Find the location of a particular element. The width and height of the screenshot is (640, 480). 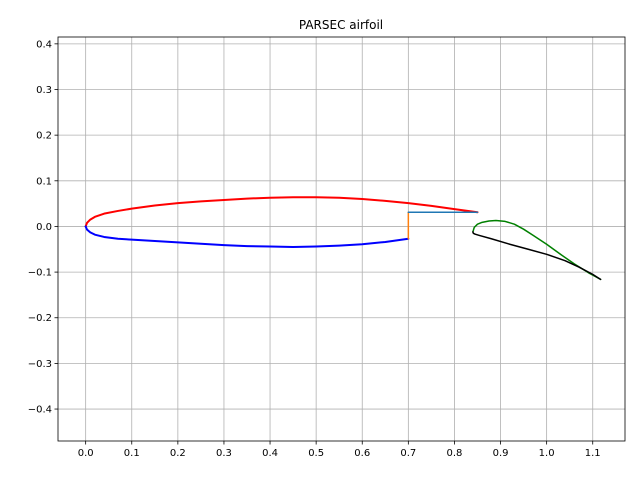

x-tick-label: 0.2 is located at coordinates (178, 453).